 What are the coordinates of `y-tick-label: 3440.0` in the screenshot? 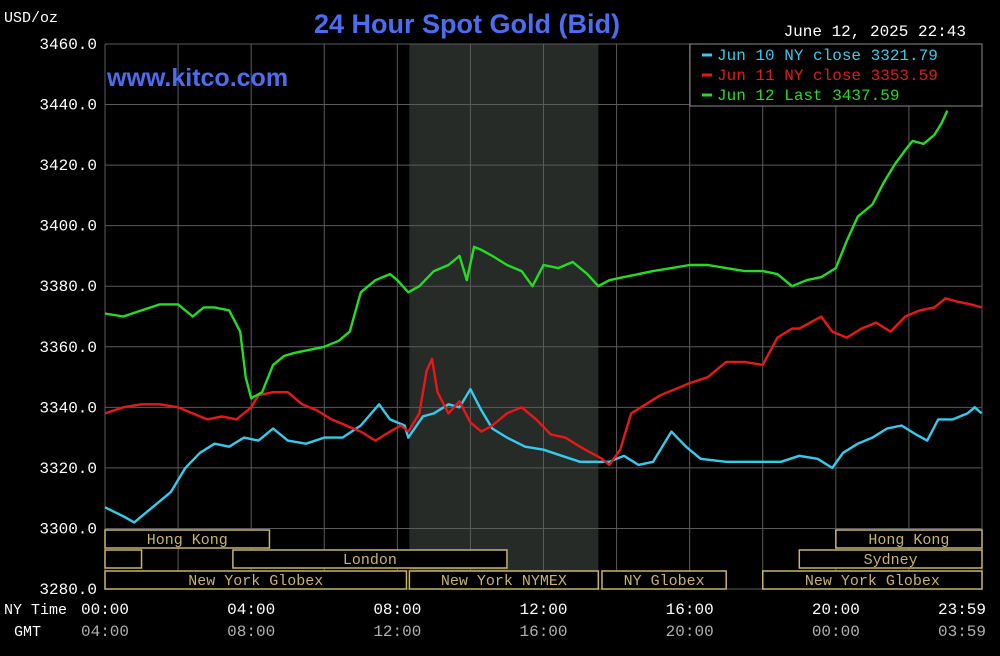 It's located at (68, 106).